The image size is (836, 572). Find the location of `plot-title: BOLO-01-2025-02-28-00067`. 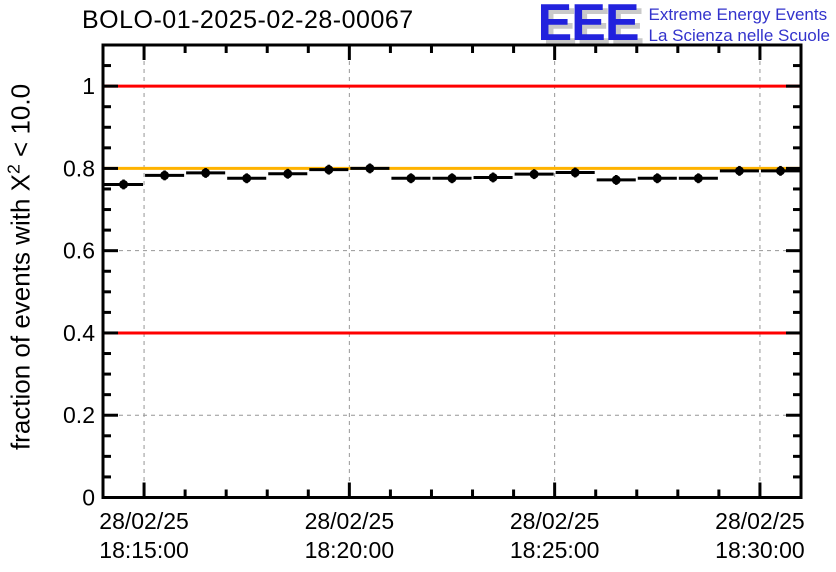

plot-title: BOLO-01-2025-02-28-00067 is located at coordinates (248, 20).